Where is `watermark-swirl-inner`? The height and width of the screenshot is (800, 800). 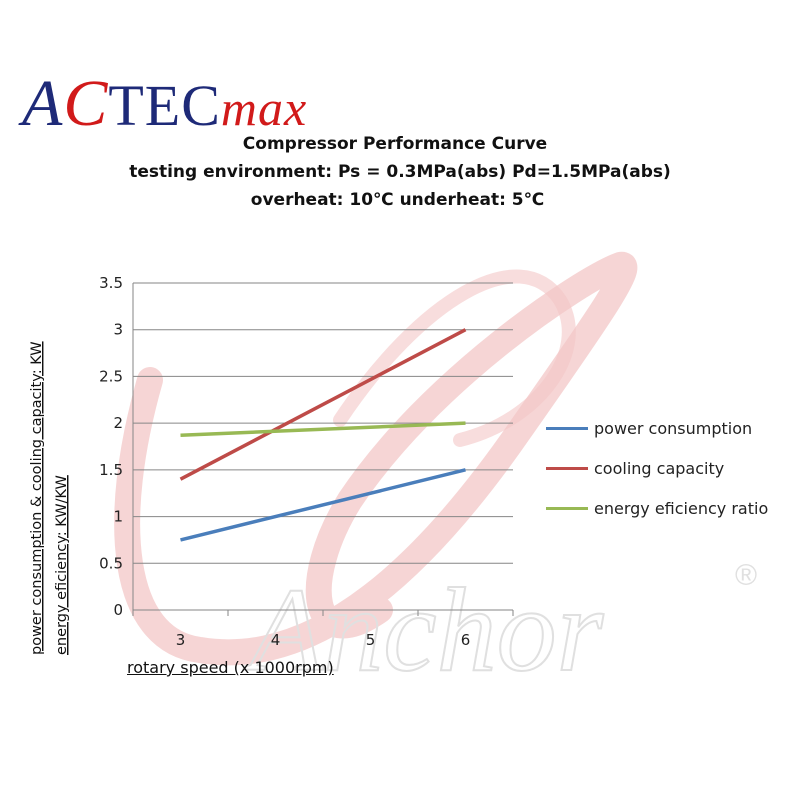 watermark-swirl-inner is located at coordinates (454, 358).